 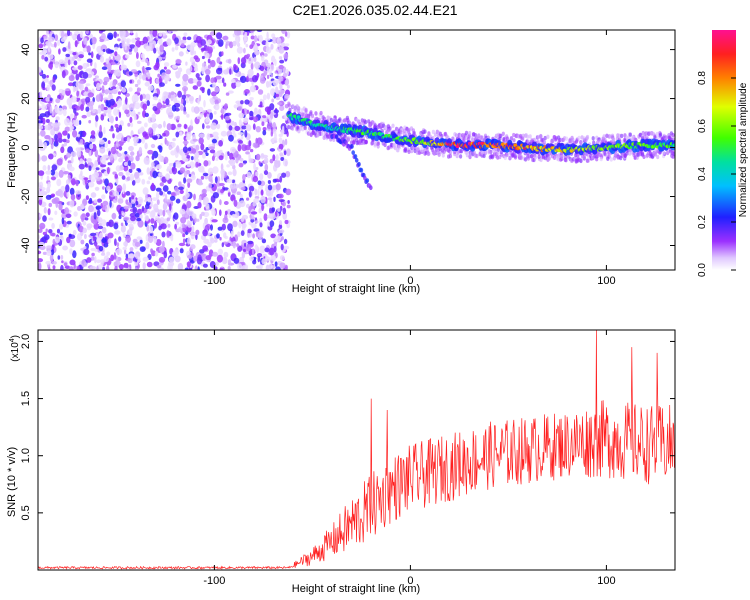 I want to click on snr-x-label: Height of straight line (km), so click(x=356, y=589).